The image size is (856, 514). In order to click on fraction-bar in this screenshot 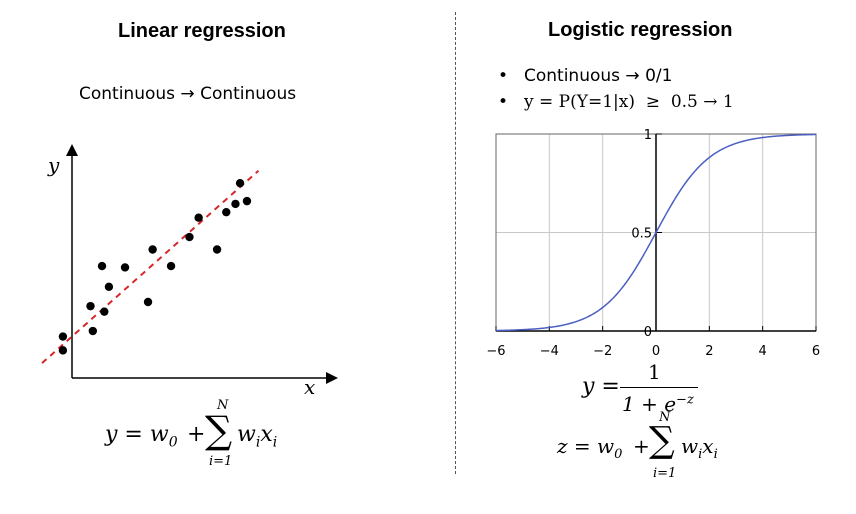, I will do `click(659, 387)`.